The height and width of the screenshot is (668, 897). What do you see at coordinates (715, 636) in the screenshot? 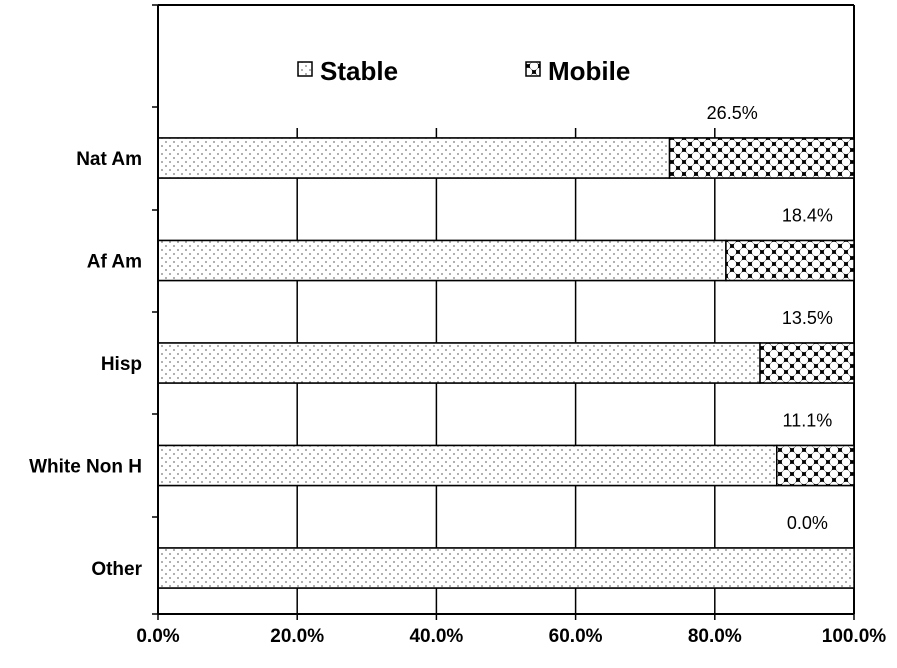
I see `x-tick-label-4: 80.0%` at bounding box center [715, 636].